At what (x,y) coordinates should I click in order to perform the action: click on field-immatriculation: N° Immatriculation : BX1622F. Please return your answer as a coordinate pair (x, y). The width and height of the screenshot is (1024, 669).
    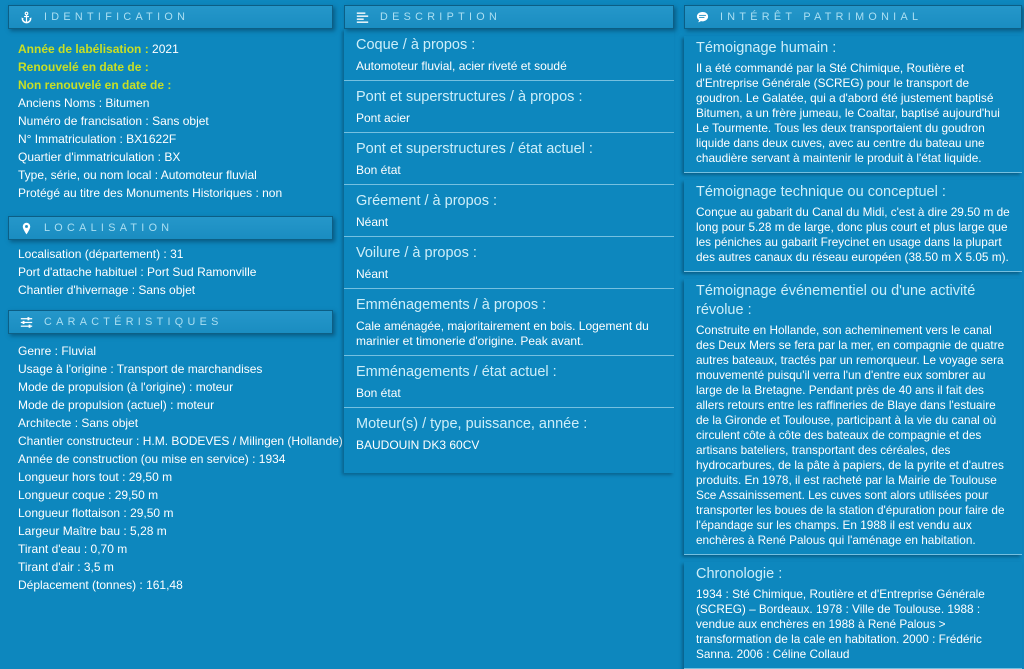
    Looking at the image, I should click on (97, 139).